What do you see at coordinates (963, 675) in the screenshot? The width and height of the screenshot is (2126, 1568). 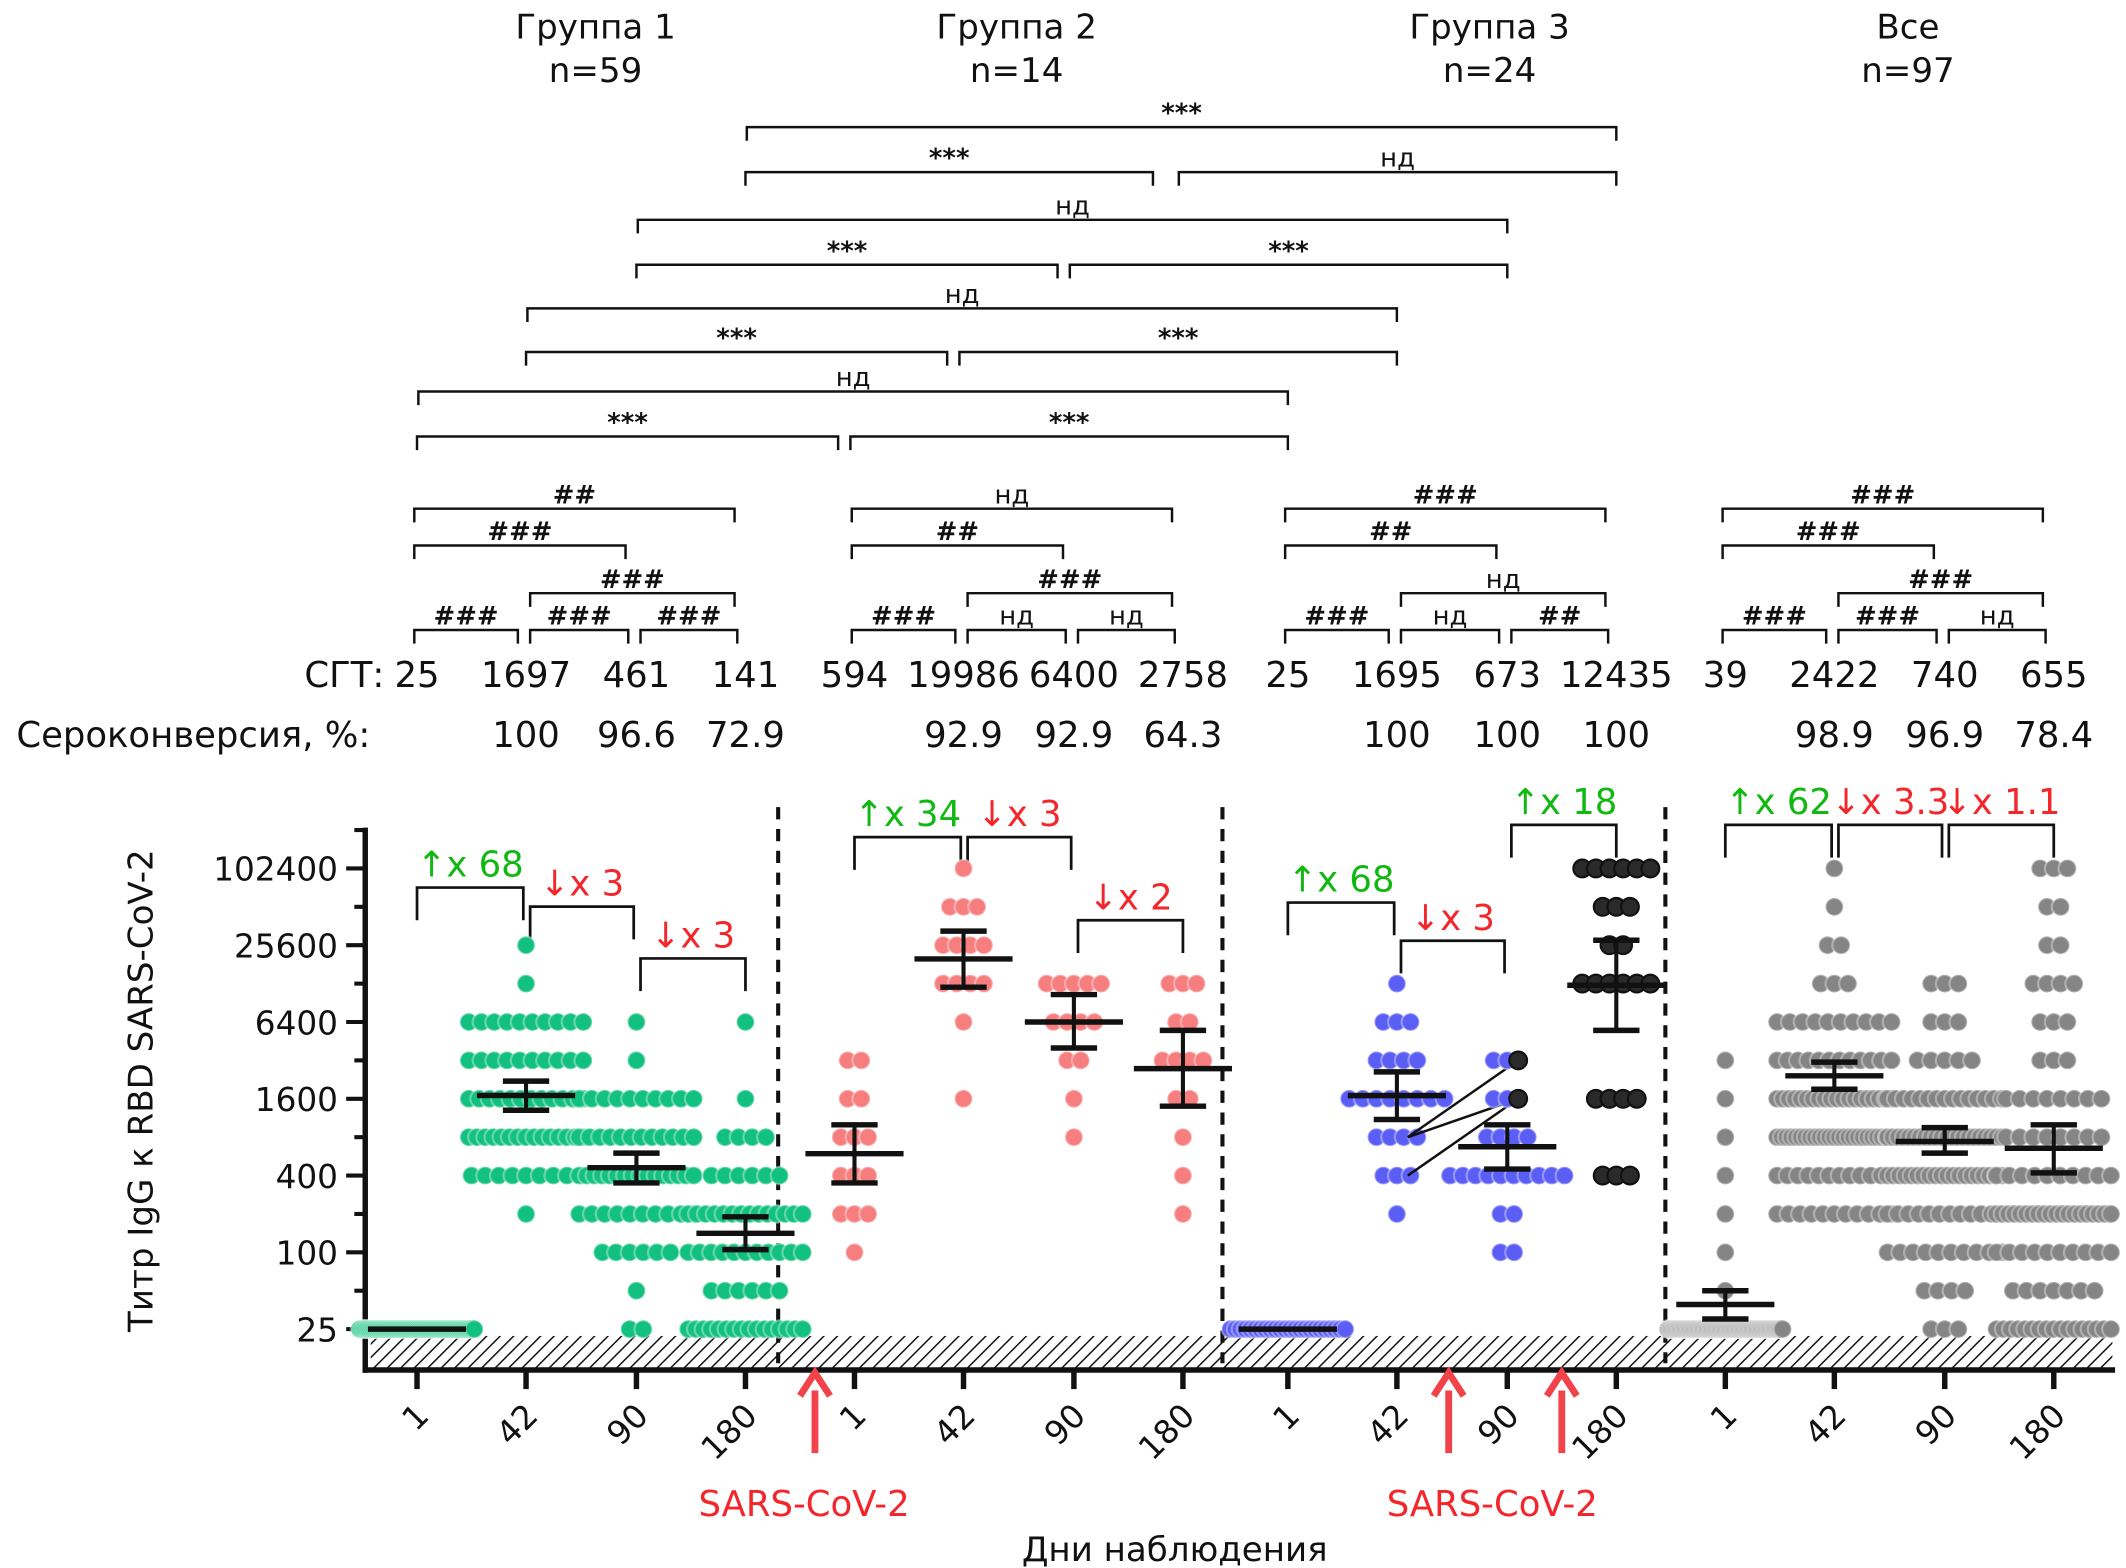 I see `gmt-value: 19986` at bounding box center [963, 675].